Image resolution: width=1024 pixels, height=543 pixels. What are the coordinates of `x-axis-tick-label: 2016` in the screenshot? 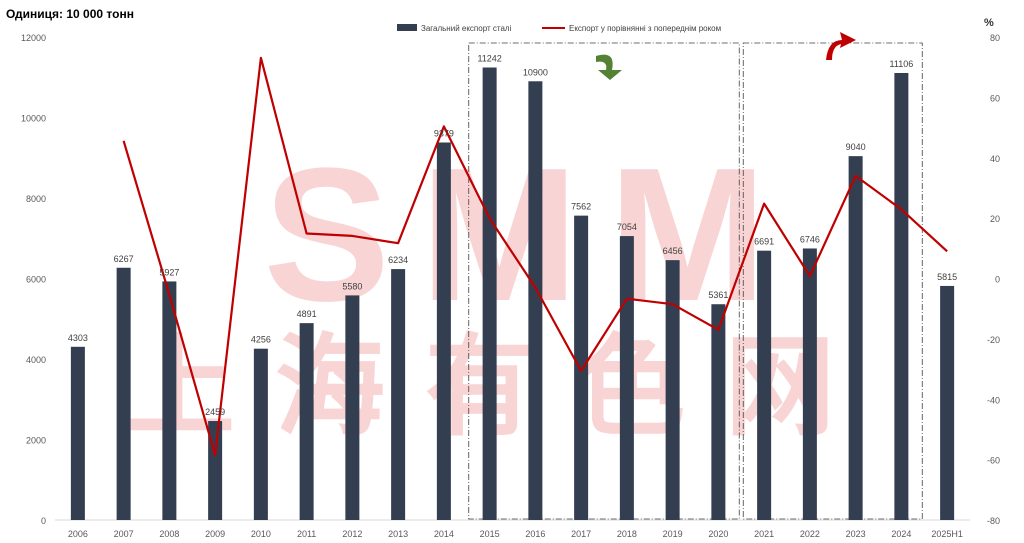 It's located at (535, 534).